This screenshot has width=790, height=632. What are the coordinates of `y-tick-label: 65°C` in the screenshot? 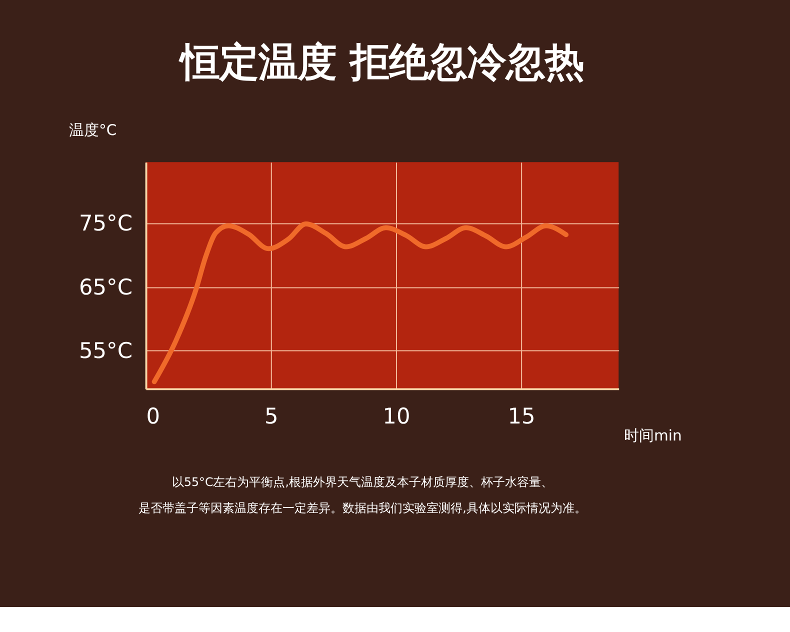 It's located at (105, 287).